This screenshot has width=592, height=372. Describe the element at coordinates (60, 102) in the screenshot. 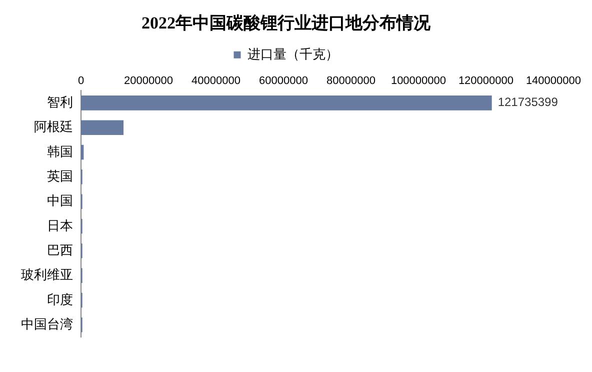

I see `y-tick-label: 智利` at that location.